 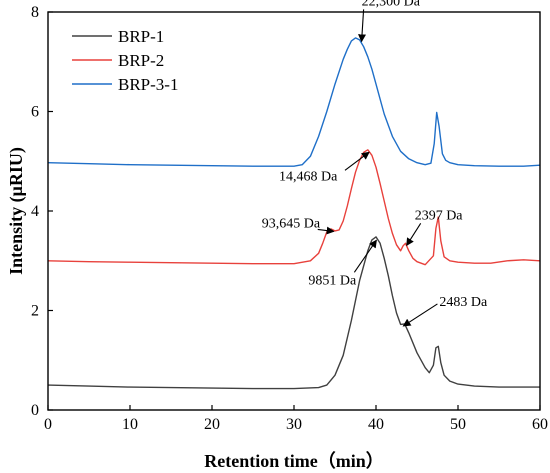 I want to click on annotation-label-4: 2397 Da, so click(x=439, y=215).